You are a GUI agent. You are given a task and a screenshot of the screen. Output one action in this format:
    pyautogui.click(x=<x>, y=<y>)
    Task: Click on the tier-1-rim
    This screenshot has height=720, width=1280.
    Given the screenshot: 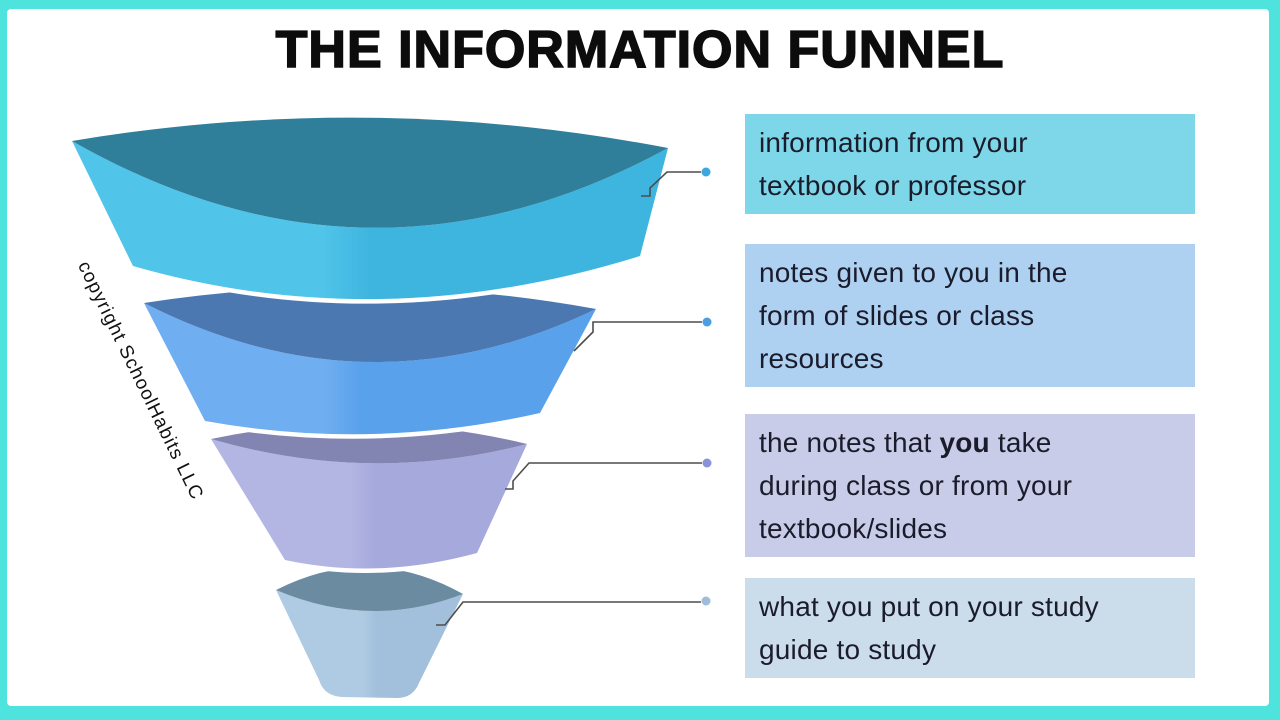 What is the action you would take?
    pyautogui.click(x=370, y=172)
    